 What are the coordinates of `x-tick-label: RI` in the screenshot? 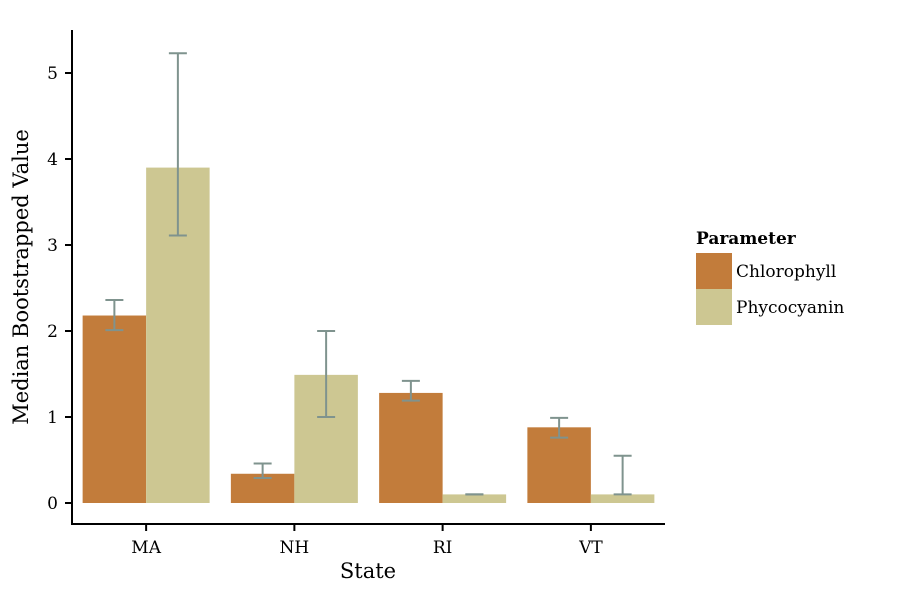 It's located at (443, 548).